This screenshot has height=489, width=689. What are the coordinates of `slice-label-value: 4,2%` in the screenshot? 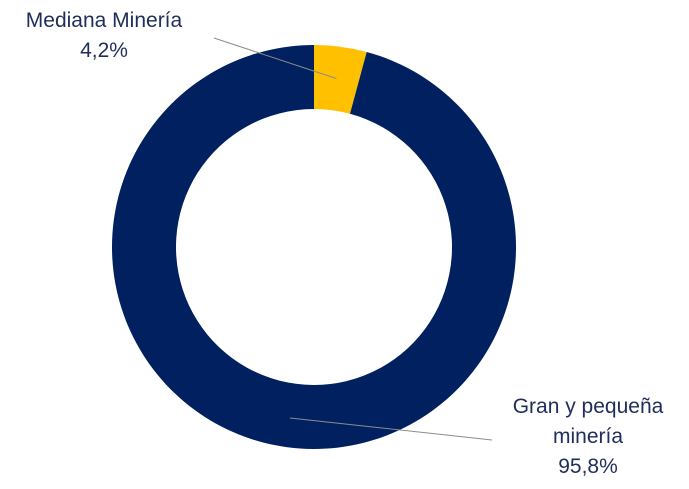 It's located at (104, 50).